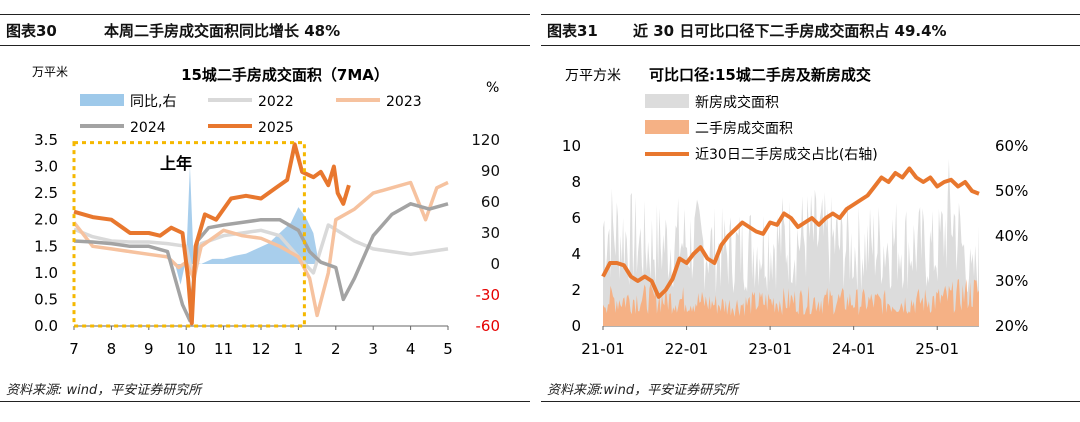 This screenshot has height=422, width=1080. I want to click on right-y-tick: 8, so click(576, 182).